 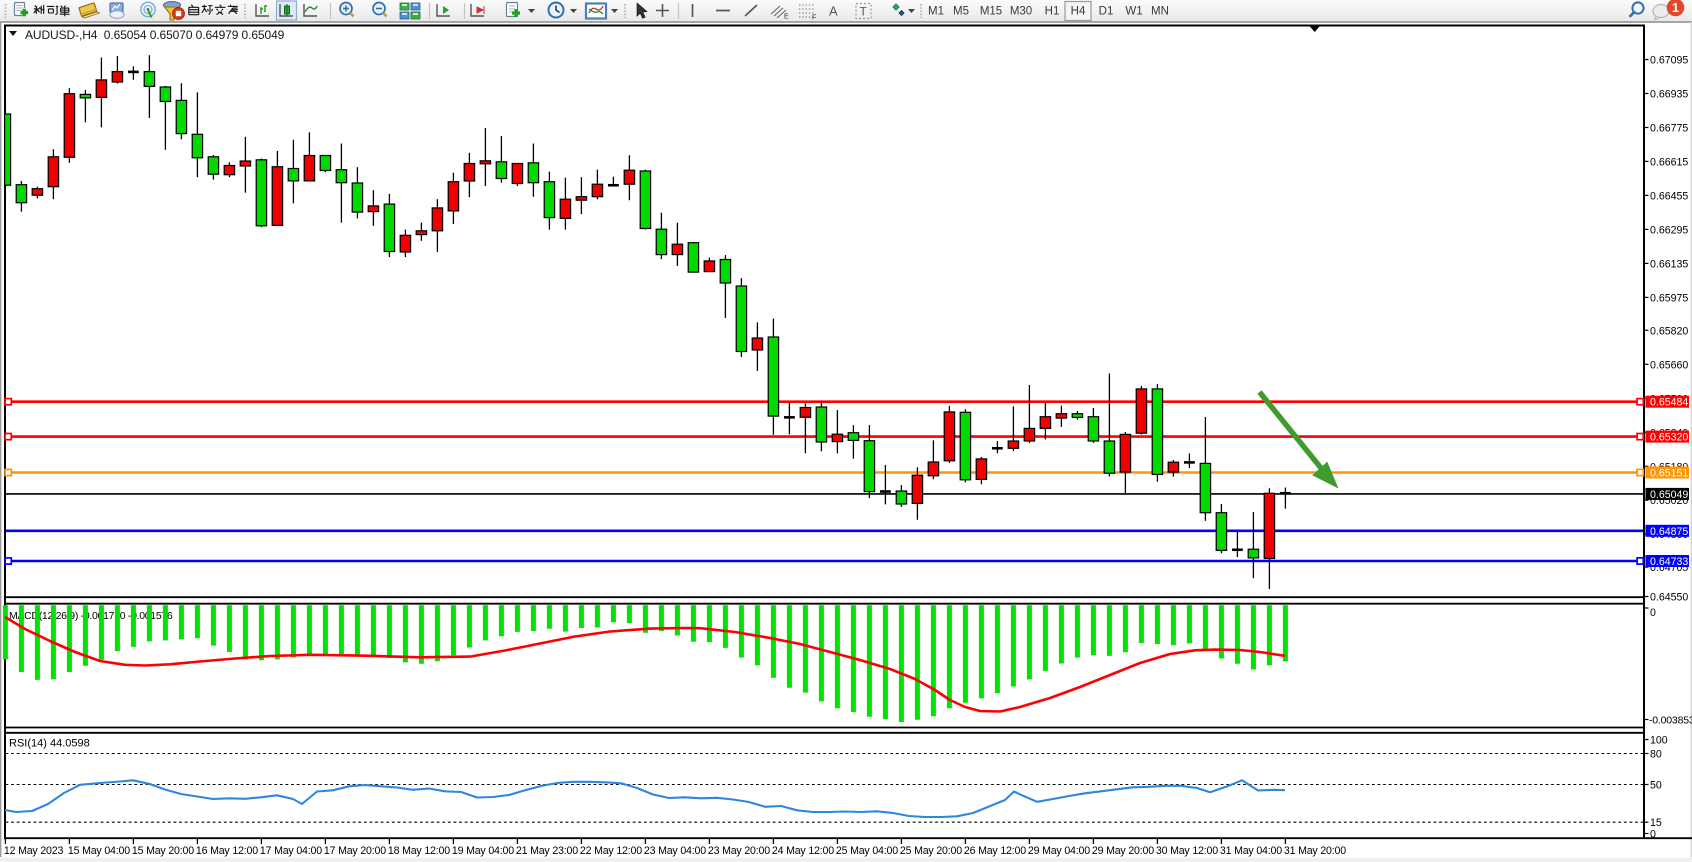 I want to click on svg-text: 31 May 04:00, so click(x=1251, y=851).